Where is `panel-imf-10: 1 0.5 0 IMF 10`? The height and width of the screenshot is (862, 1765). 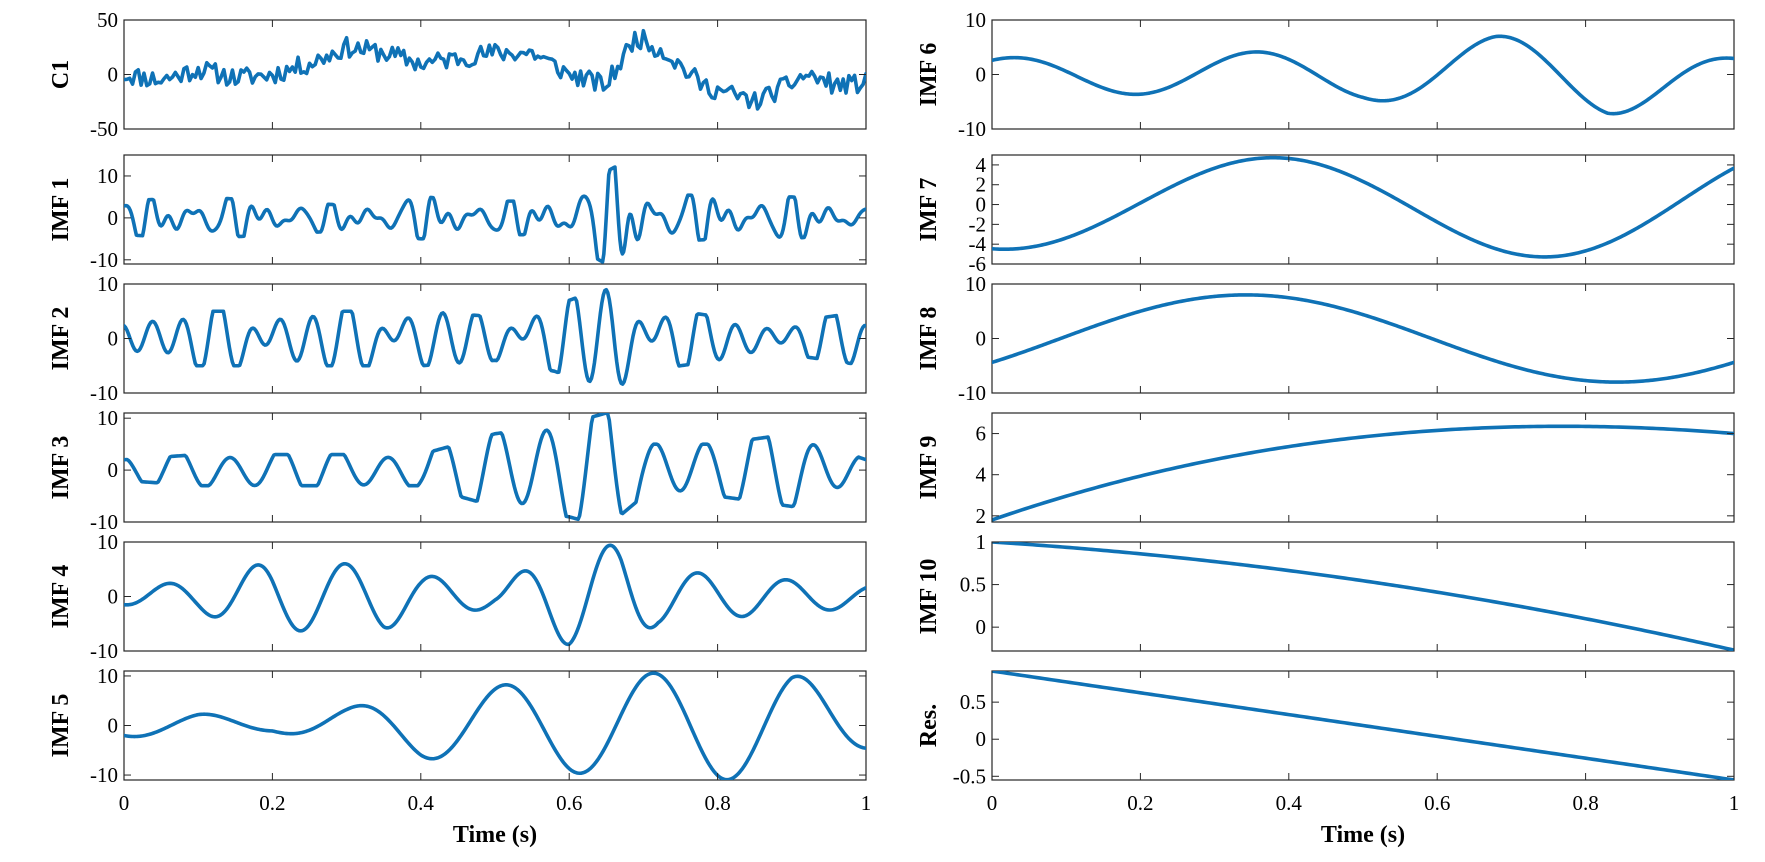 panel-imf-10: 1 0.5 0 IMF 10 is located at coordinates (1325, 591).